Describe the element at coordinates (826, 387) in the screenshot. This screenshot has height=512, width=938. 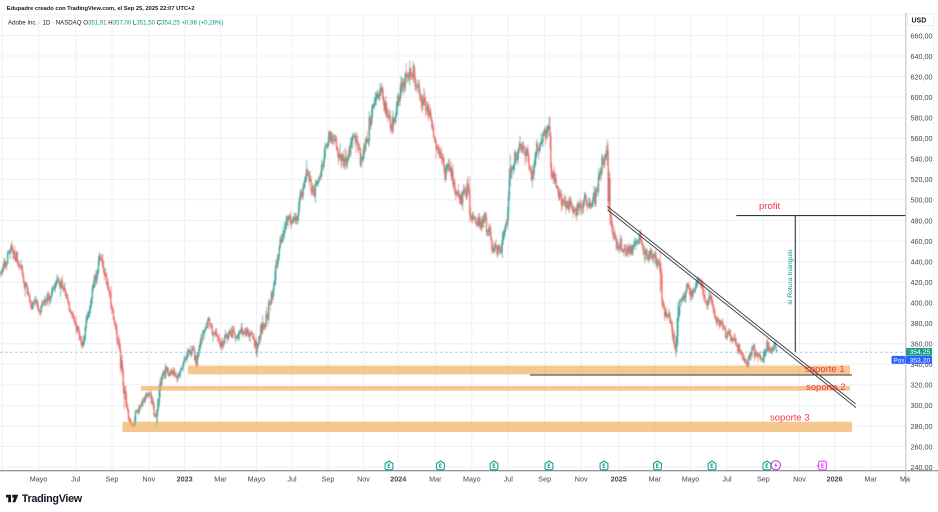
I see `svg-text: soporte 2` at that location.